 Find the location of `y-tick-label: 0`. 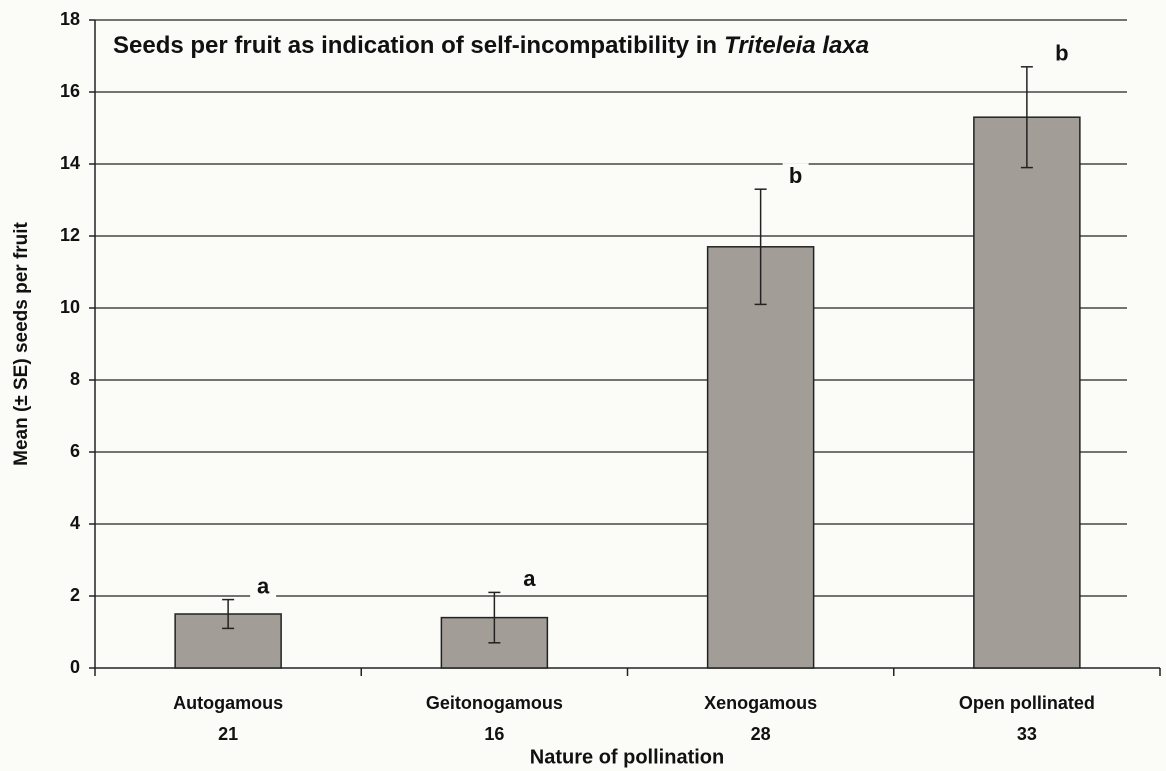

y-tick-label: 0 is located at coordinates (75, 667).